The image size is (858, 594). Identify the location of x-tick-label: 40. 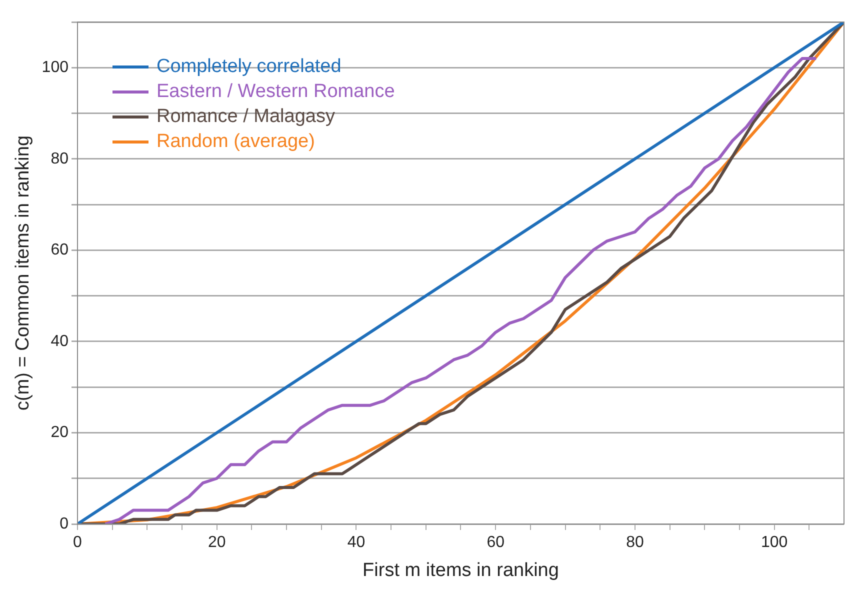
(356, 543).